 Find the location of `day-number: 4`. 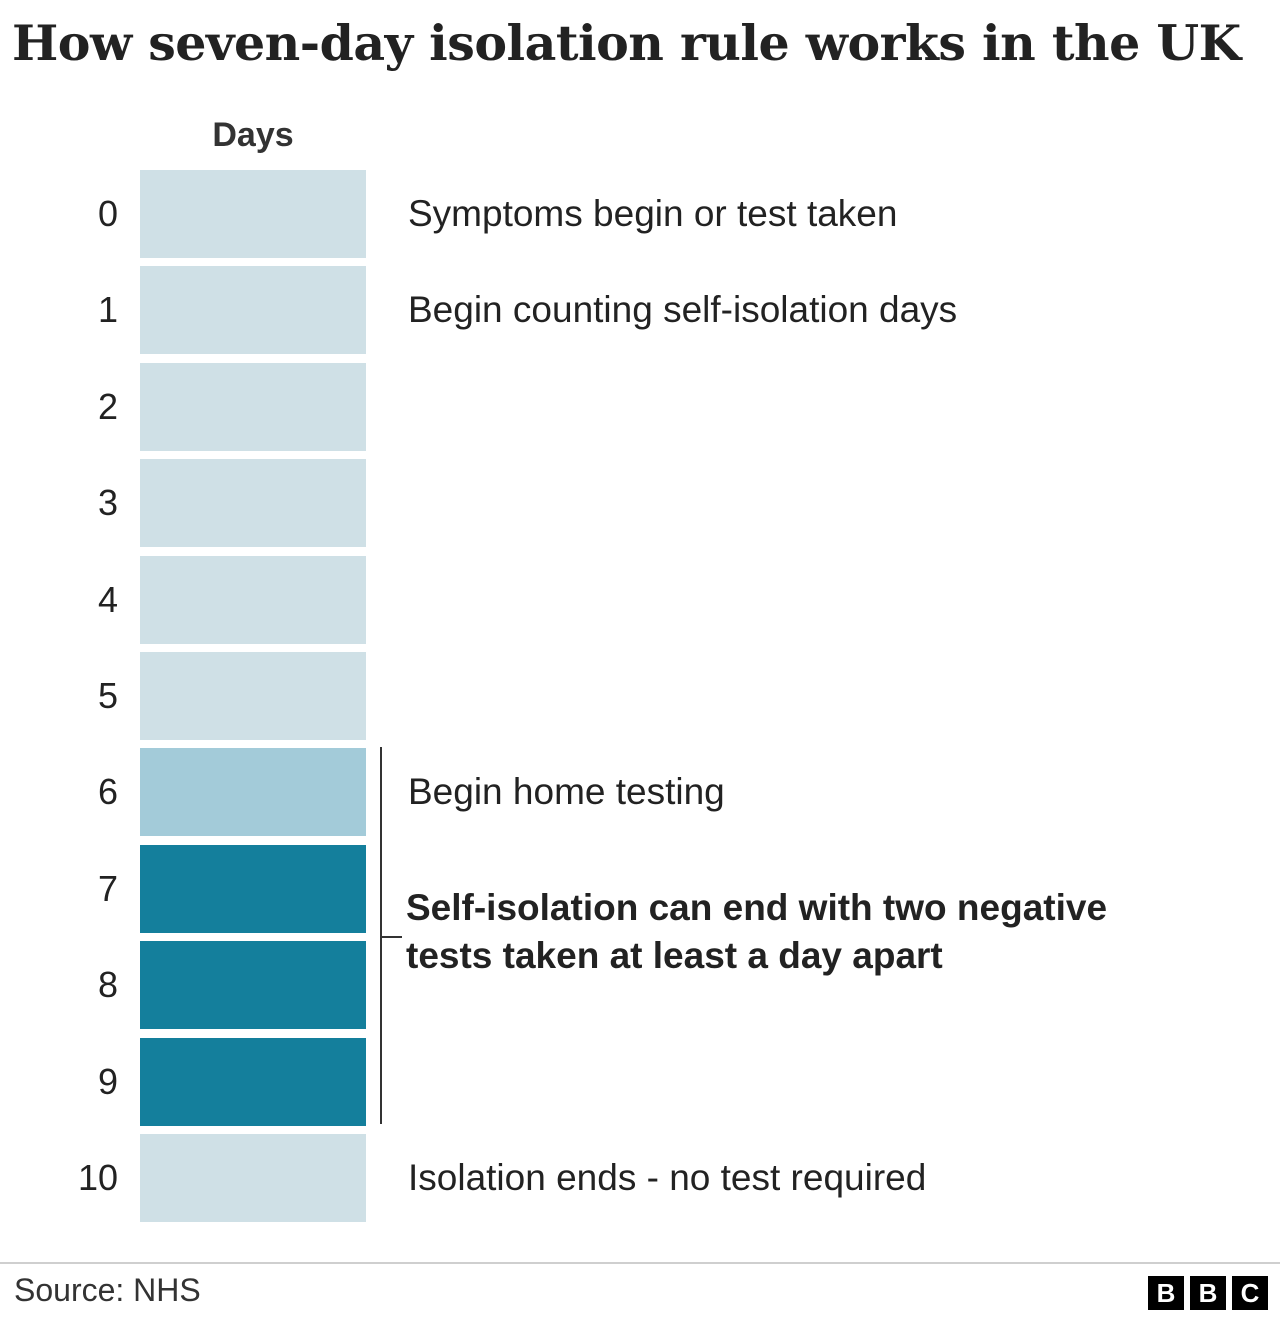

day-number: 4 is located at coordinates (107, 599).